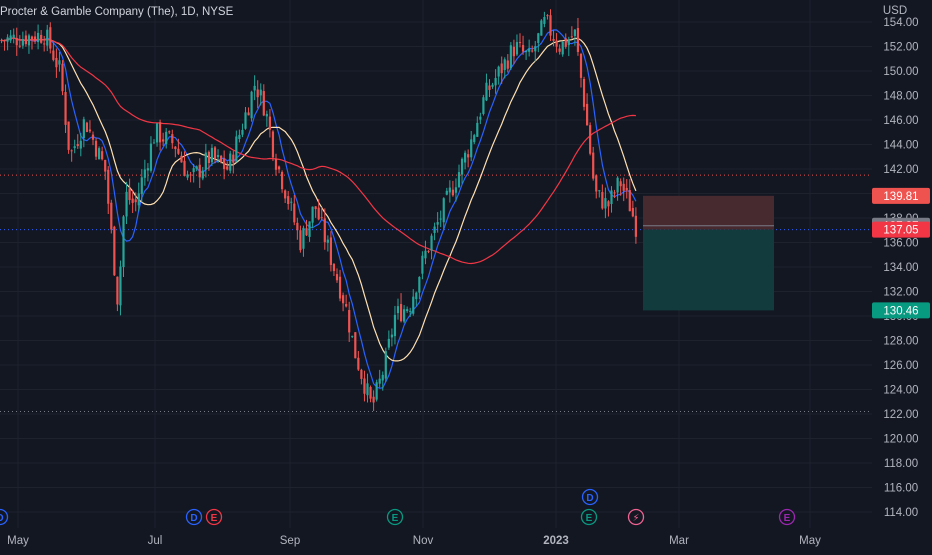 The image size is (932, 555). What do you see at coordinates (290, 541) in the screenshot?
I see `x-tick-label: Sep` at bounding box center [290, 541].